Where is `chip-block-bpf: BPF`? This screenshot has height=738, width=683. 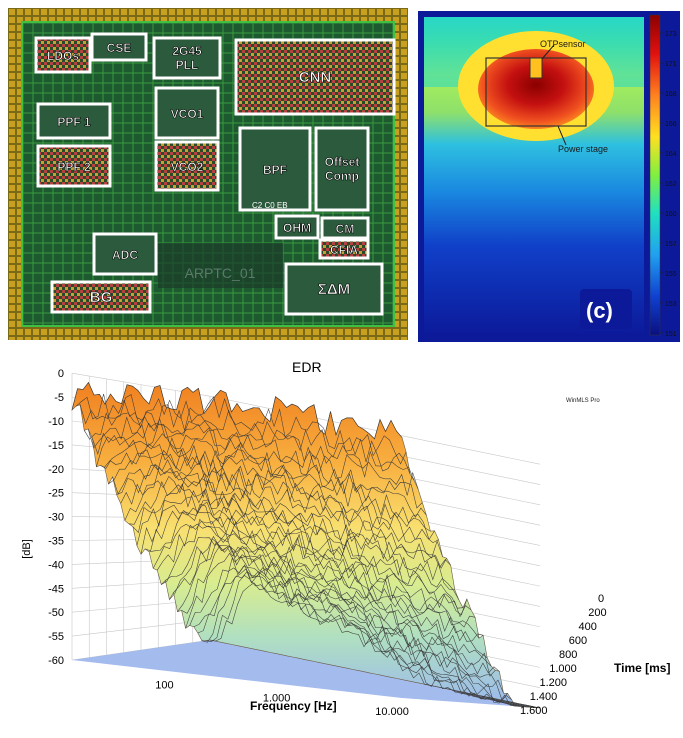 chip-block-bpf: BPF is located at coordinates (275, 169).